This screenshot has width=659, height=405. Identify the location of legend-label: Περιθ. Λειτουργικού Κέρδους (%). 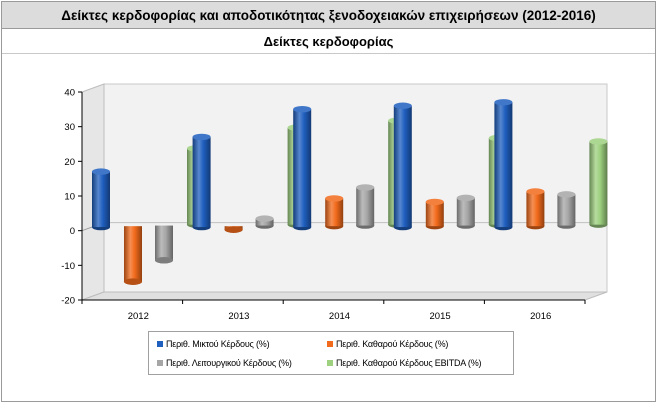
(229, 363).